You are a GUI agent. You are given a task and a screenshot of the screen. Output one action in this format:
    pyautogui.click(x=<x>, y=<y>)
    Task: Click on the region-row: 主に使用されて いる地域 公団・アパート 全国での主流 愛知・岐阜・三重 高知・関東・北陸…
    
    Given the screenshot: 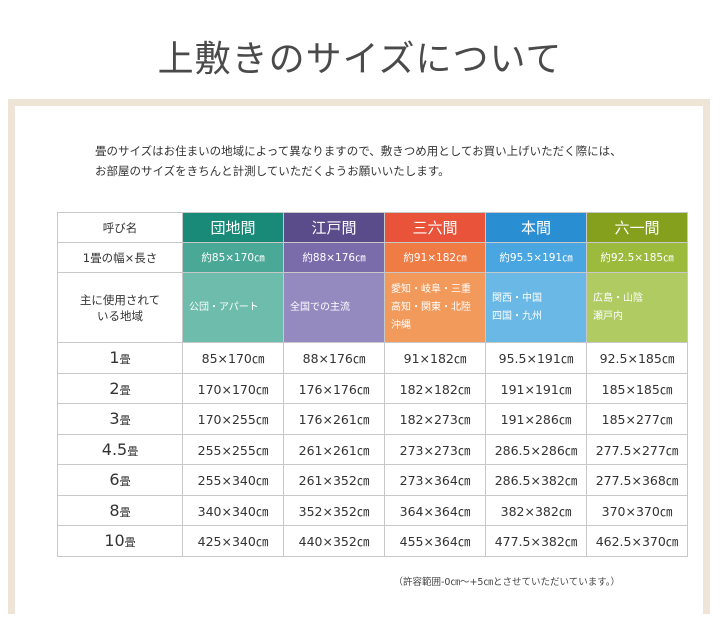 What is the action you would take?
    pyautogui.click(x=372, y=307)
    